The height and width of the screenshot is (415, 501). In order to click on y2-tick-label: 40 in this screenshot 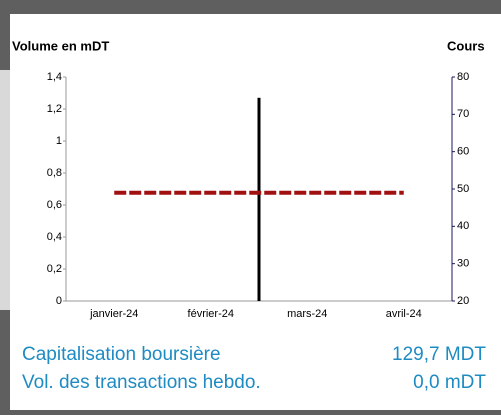, I will do `click(463, 226)`.